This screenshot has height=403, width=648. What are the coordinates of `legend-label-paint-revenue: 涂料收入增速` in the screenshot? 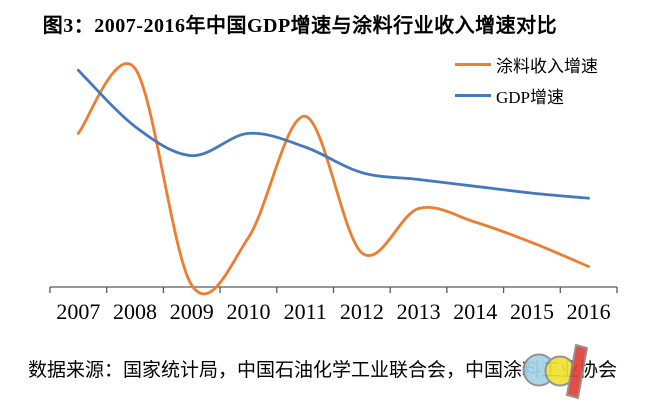 It's located at (547, 66).